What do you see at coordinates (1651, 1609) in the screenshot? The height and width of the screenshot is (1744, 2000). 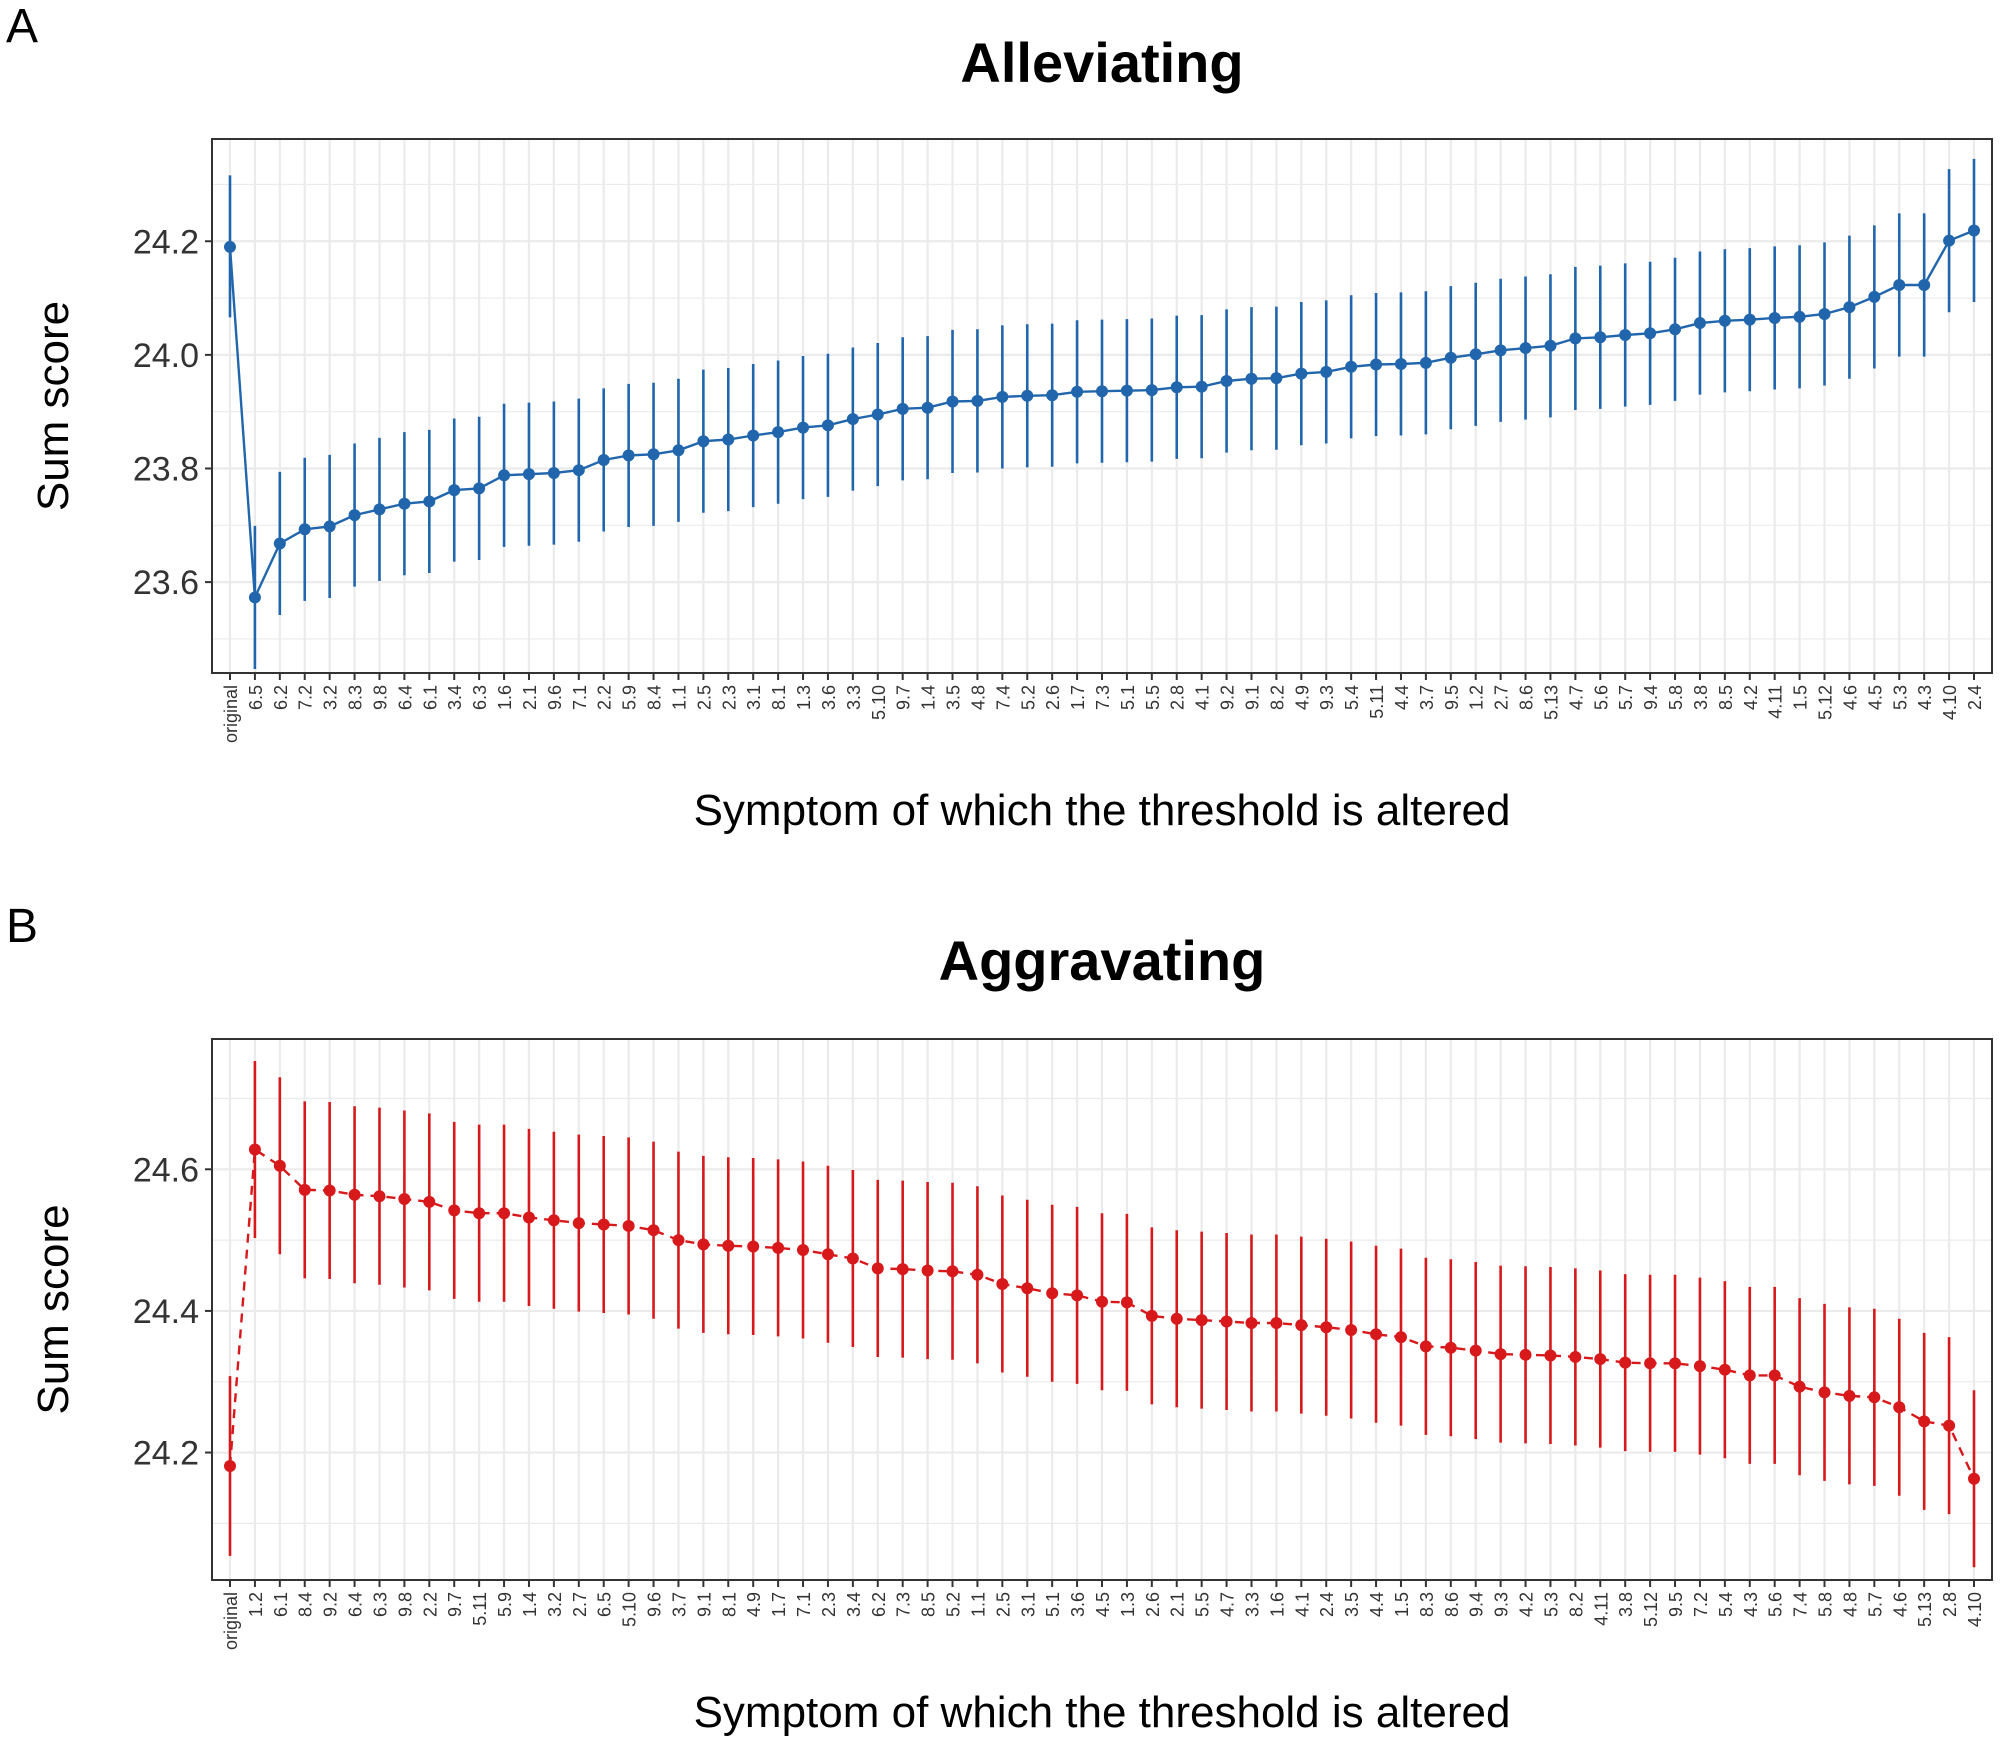 I see `x-tick-label: 5.12` at bounding box center [1651, 1609].